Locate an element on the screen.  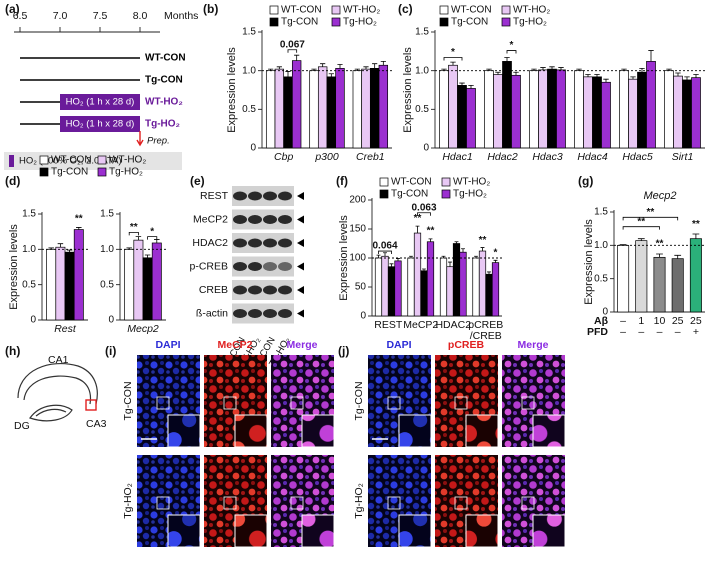
panel-label: (c) is located at coordinates (405, 9).